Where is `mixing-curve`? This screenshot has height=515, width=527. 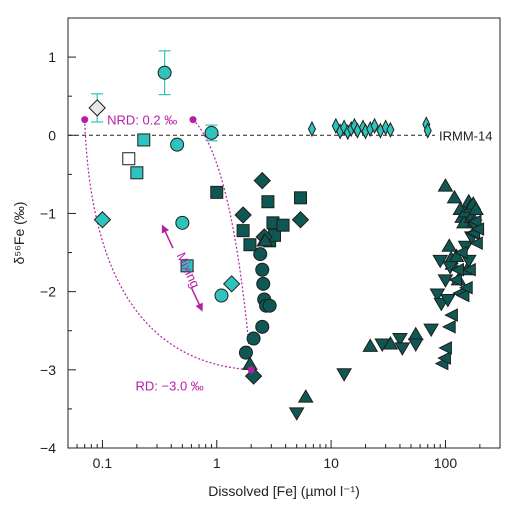 mixing-curve is located at coordinates (222, 244).